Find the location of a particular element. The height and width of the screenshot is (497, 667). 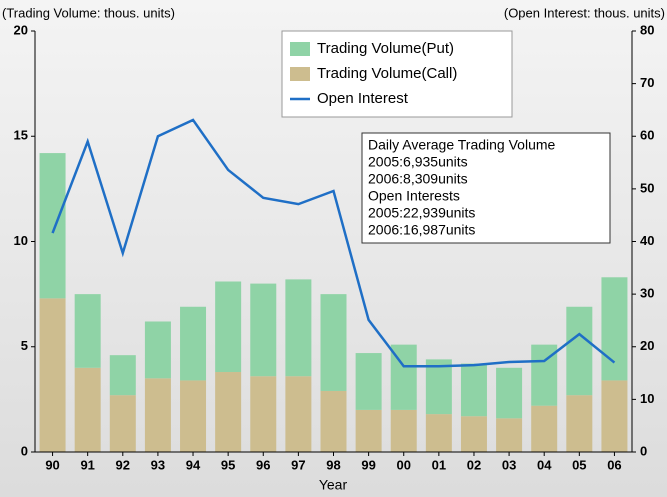

annotation-line: 2006:16,987units is located at coordinates (421, 230).